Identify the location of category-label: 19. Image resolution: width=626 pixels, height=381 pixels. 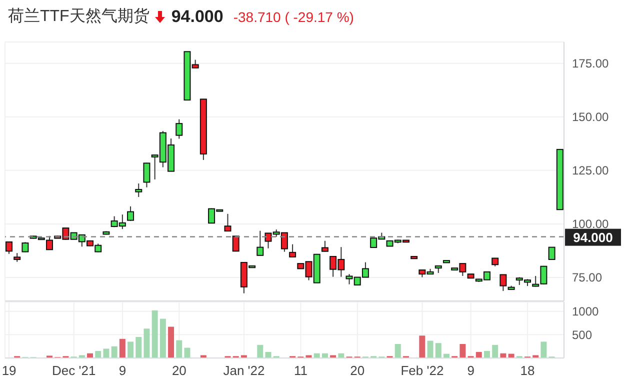
(9, 370).